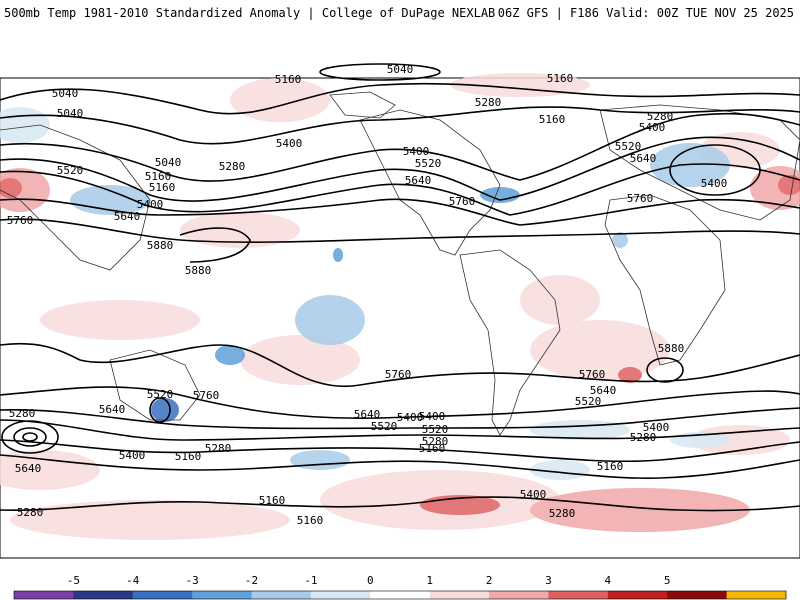  What do you see at coordinates (133, 580) in the screenshot?
I see `colorbar-tick-label: -4` at bounding box center [133, 580].